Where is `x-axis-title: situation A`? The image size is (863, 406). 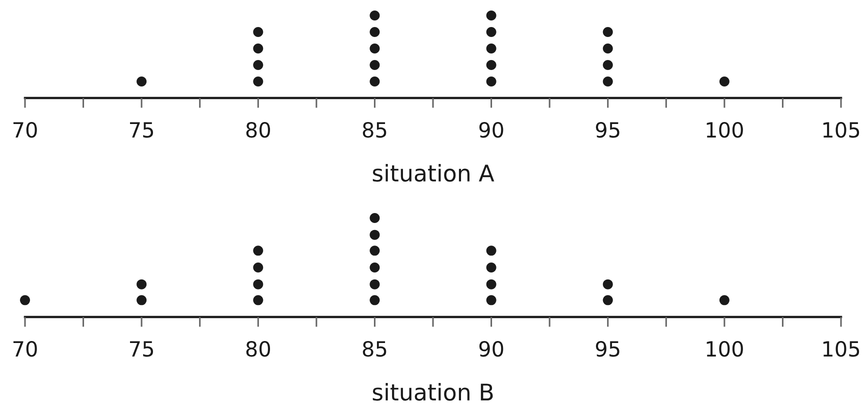 x-axis-title: situation A is located at coordinates (433, 173).